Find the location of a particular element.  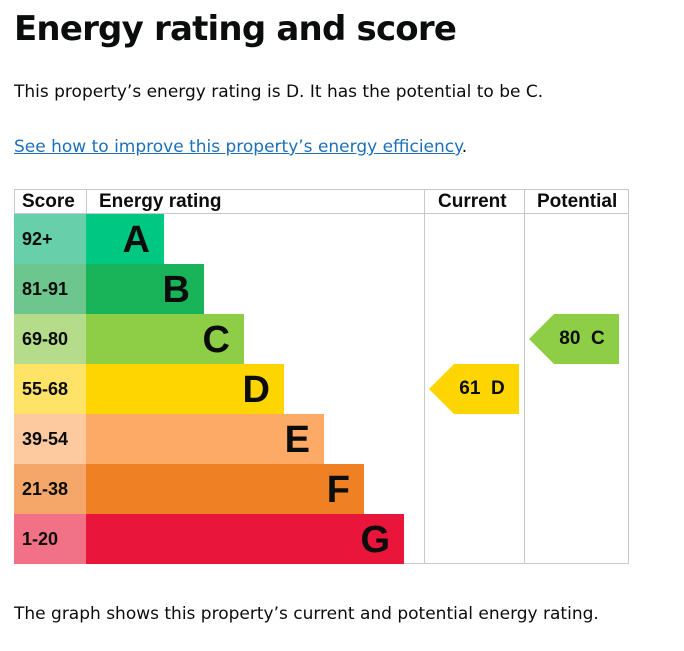

score-range-c: 69-80 is located at coordinates (50, 339).